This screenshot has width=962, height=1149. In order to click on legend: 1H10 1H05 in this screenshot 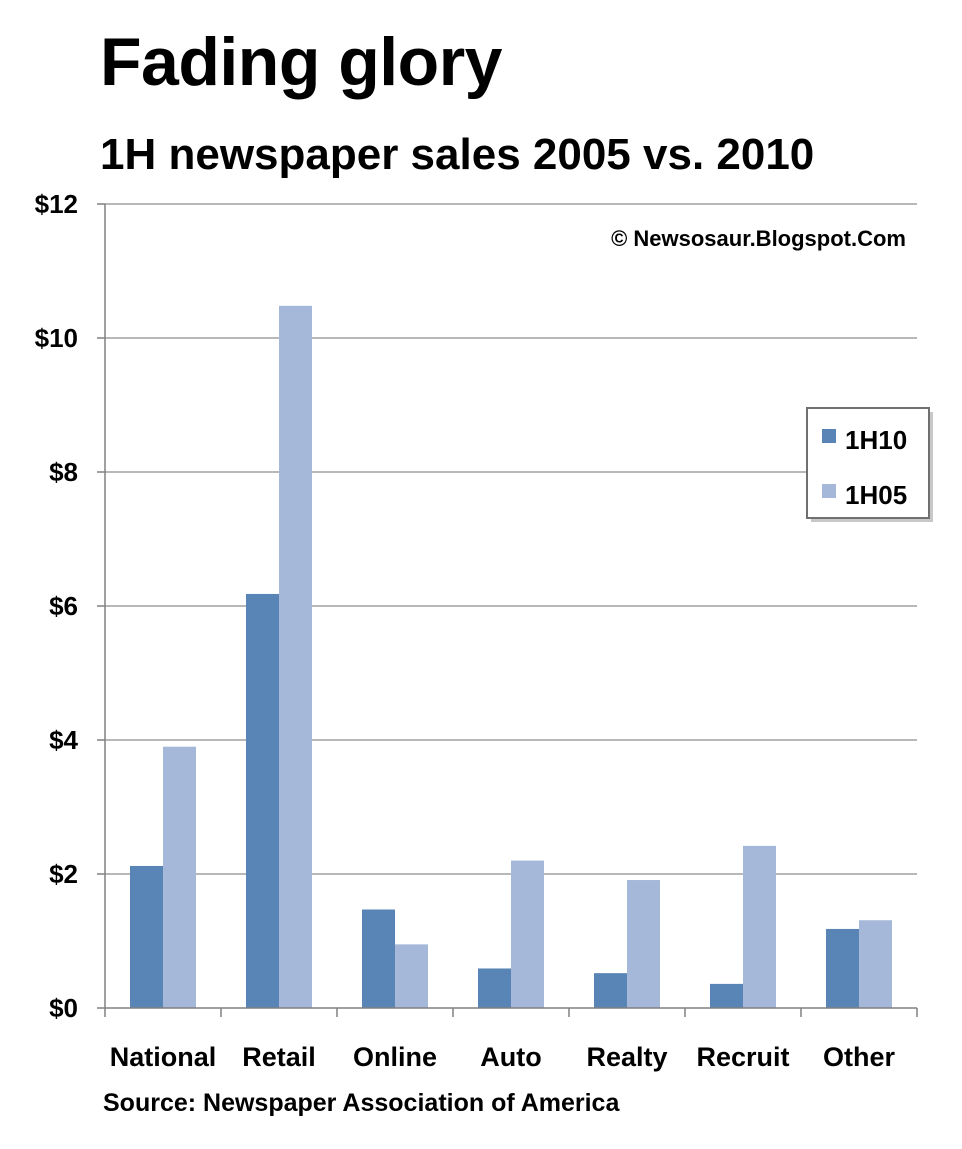, I will do `click(869, 464)`.